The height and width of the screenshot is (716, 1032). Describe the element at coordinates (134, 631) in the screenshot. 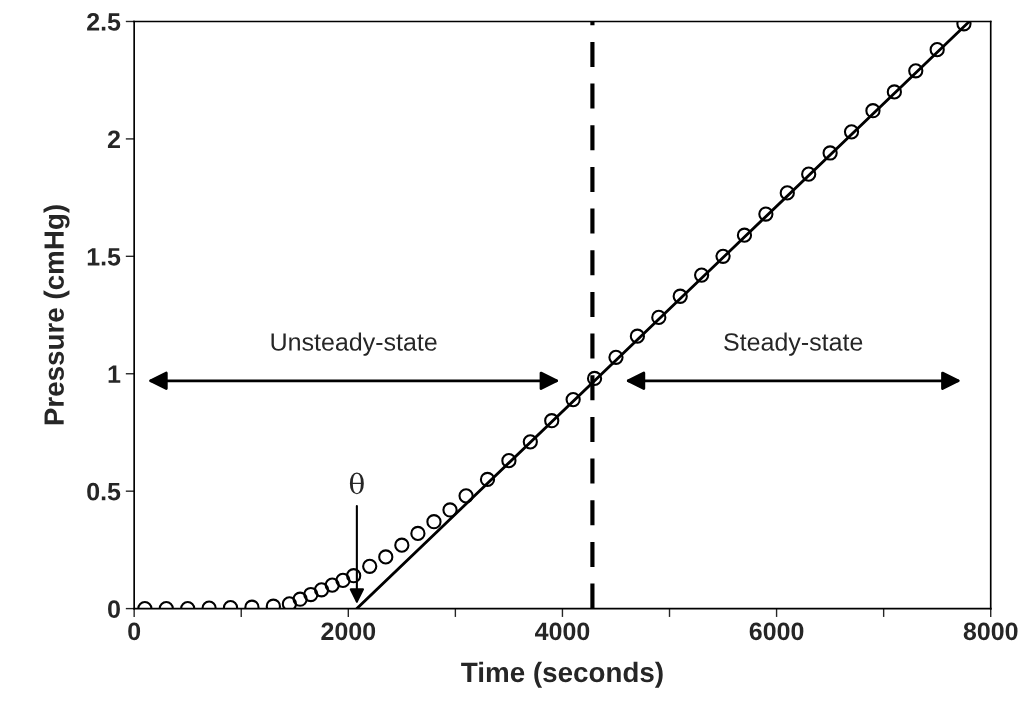

I see `x-tick-label: 0` at that location.